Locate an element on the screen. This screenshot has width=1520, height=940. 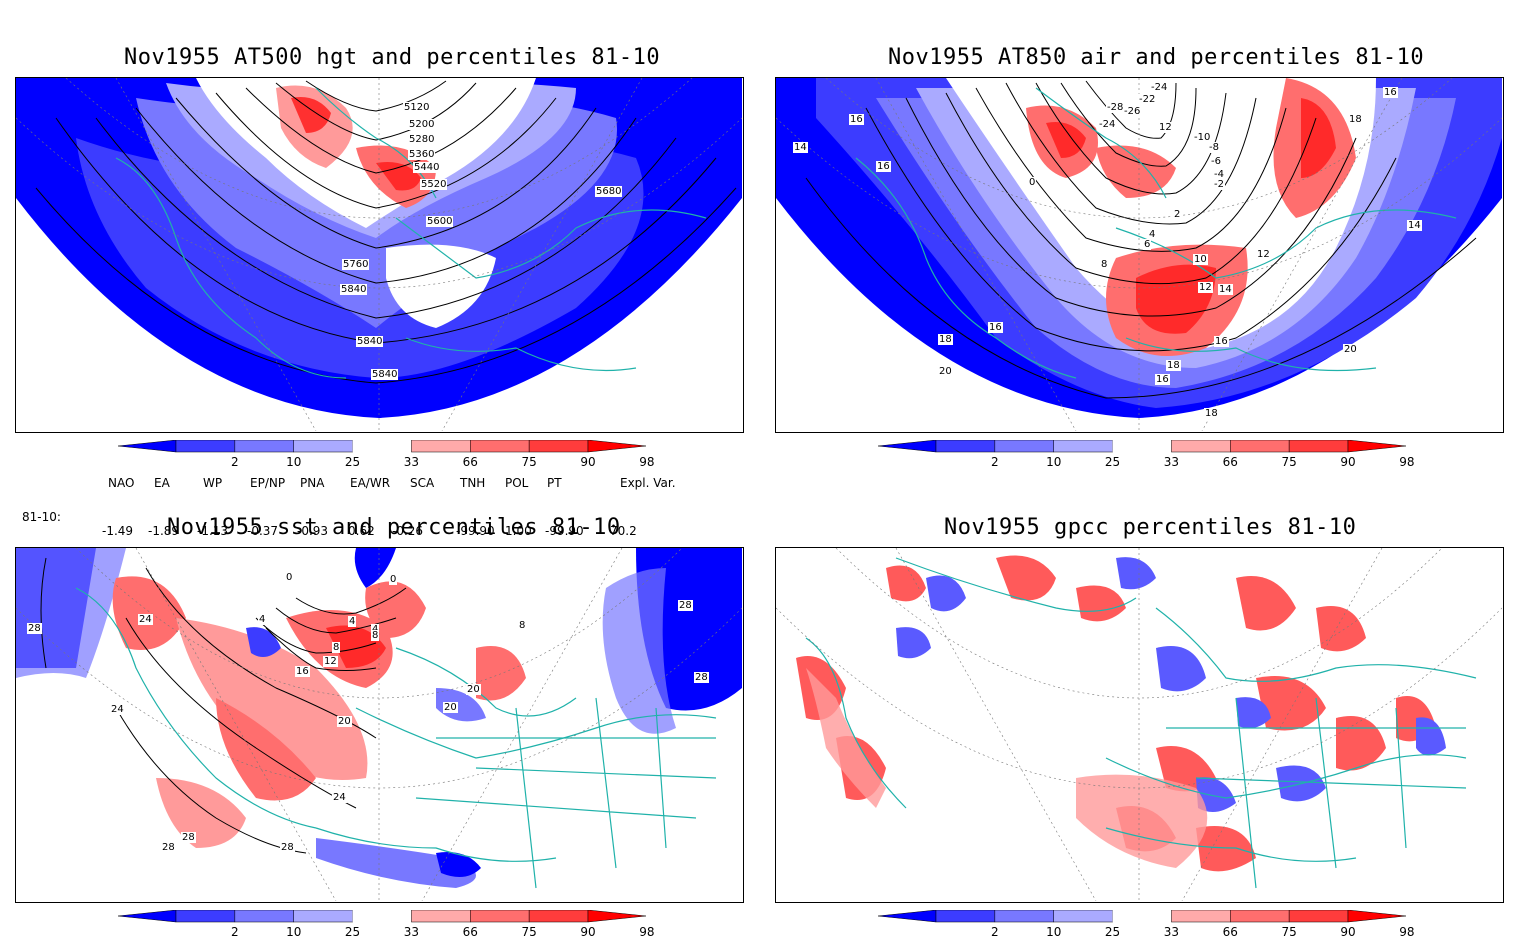
contour-label: -24 is located at coordinates (1107, 124).